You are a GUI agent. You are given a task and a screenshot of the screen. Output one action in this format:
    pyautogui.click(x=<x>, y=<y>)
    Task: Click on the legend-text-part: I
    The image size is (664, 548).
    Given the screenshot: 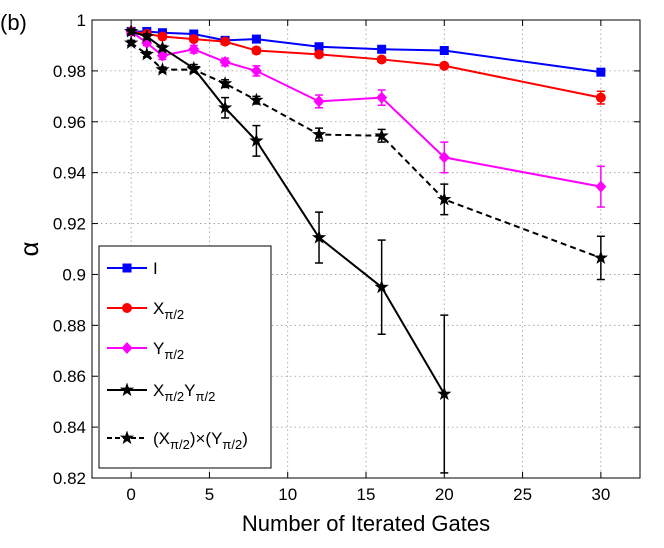 What is the action you would take?
    pyautogui.click(x=155, y=268)
    